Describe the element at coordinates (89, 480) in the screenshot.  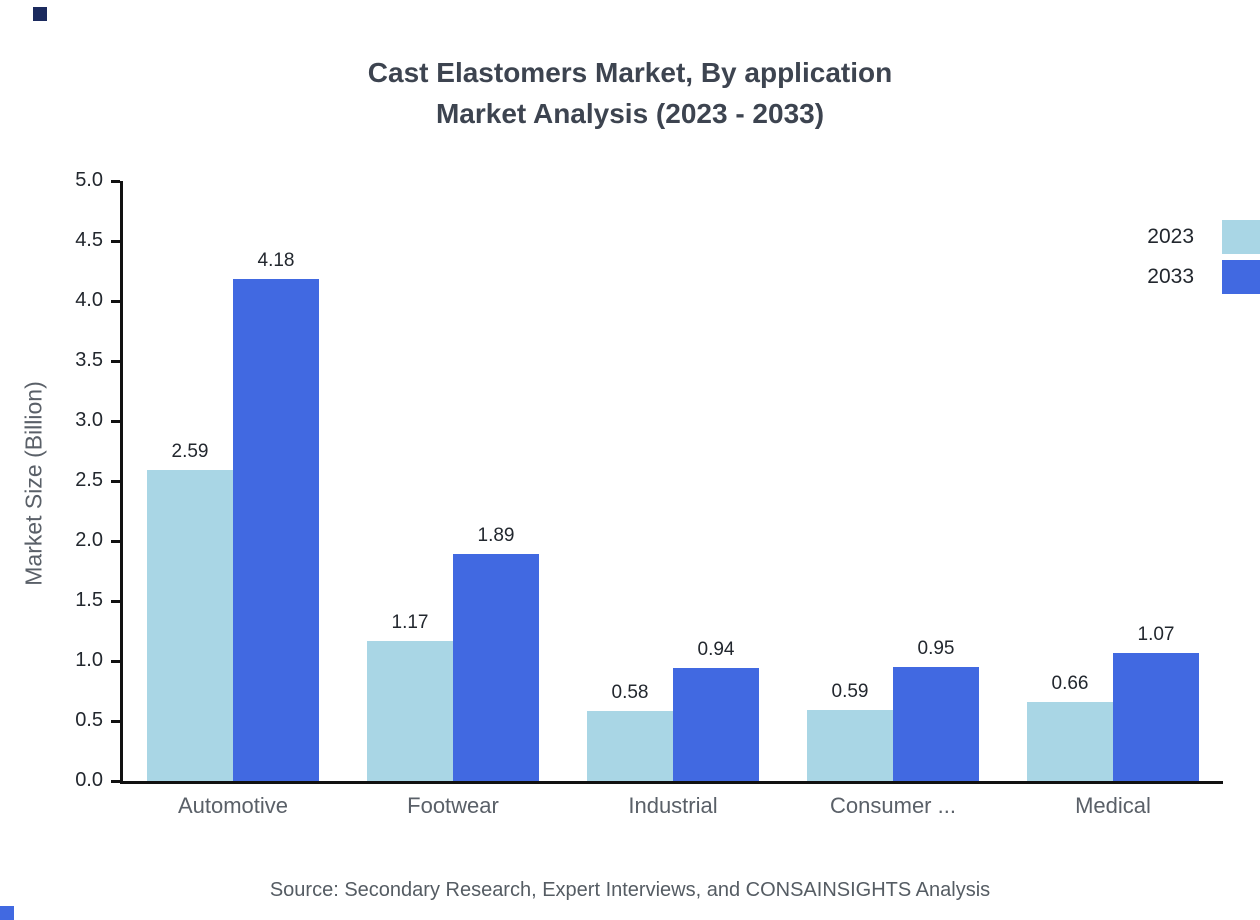
I see `y-tick-label: 2.5` at that location.